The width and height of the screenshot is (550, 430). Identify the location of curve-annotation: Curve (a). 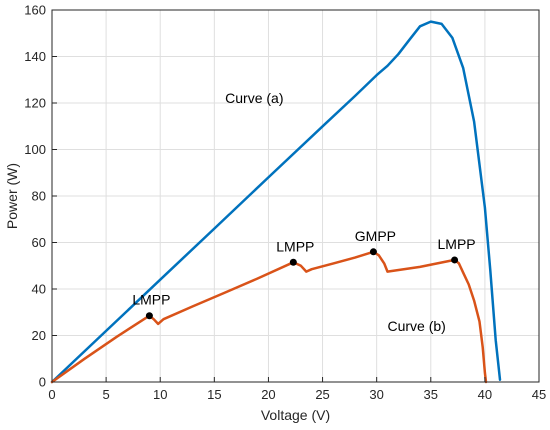
(254, 98).